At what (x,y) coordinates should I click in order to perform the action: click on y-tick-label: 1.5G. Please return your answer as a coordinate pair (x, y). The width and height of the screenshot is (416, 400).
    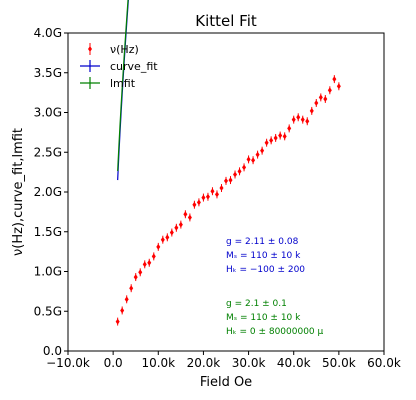
    Looking at the image, I should click on (48, 232).